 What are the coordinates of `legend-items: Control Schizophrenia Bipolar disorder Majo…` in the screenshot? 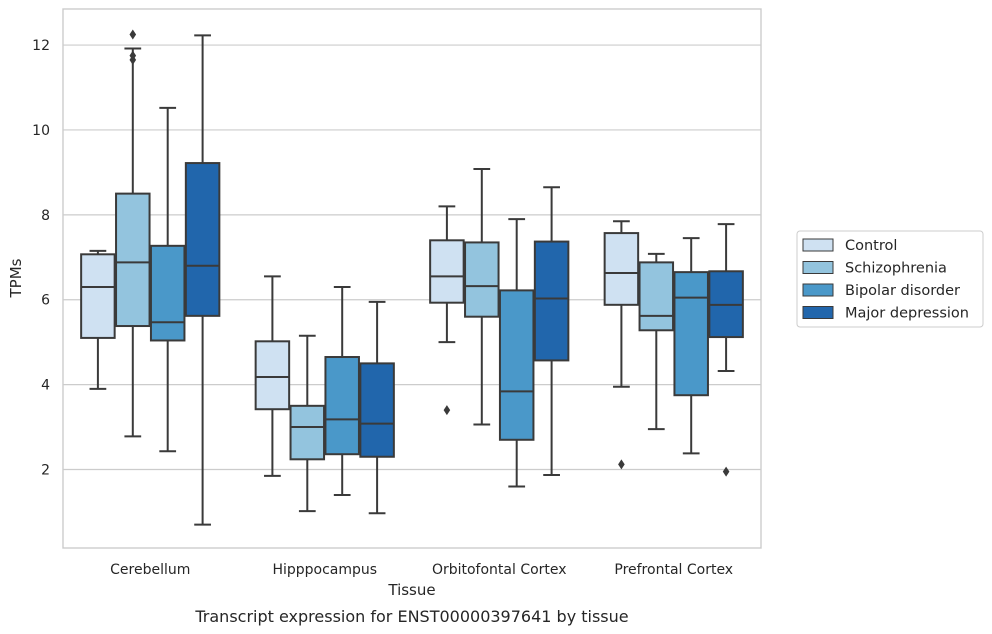 It's located at (885, 280).